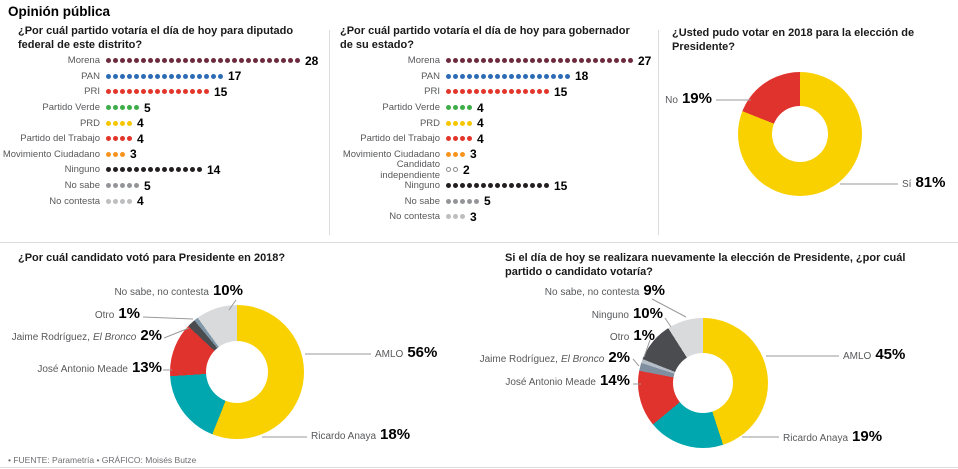 The height and width of the screenshot is (469, 958). I want to click on slice-name-nickname: El Bronco, so click(114, 337).